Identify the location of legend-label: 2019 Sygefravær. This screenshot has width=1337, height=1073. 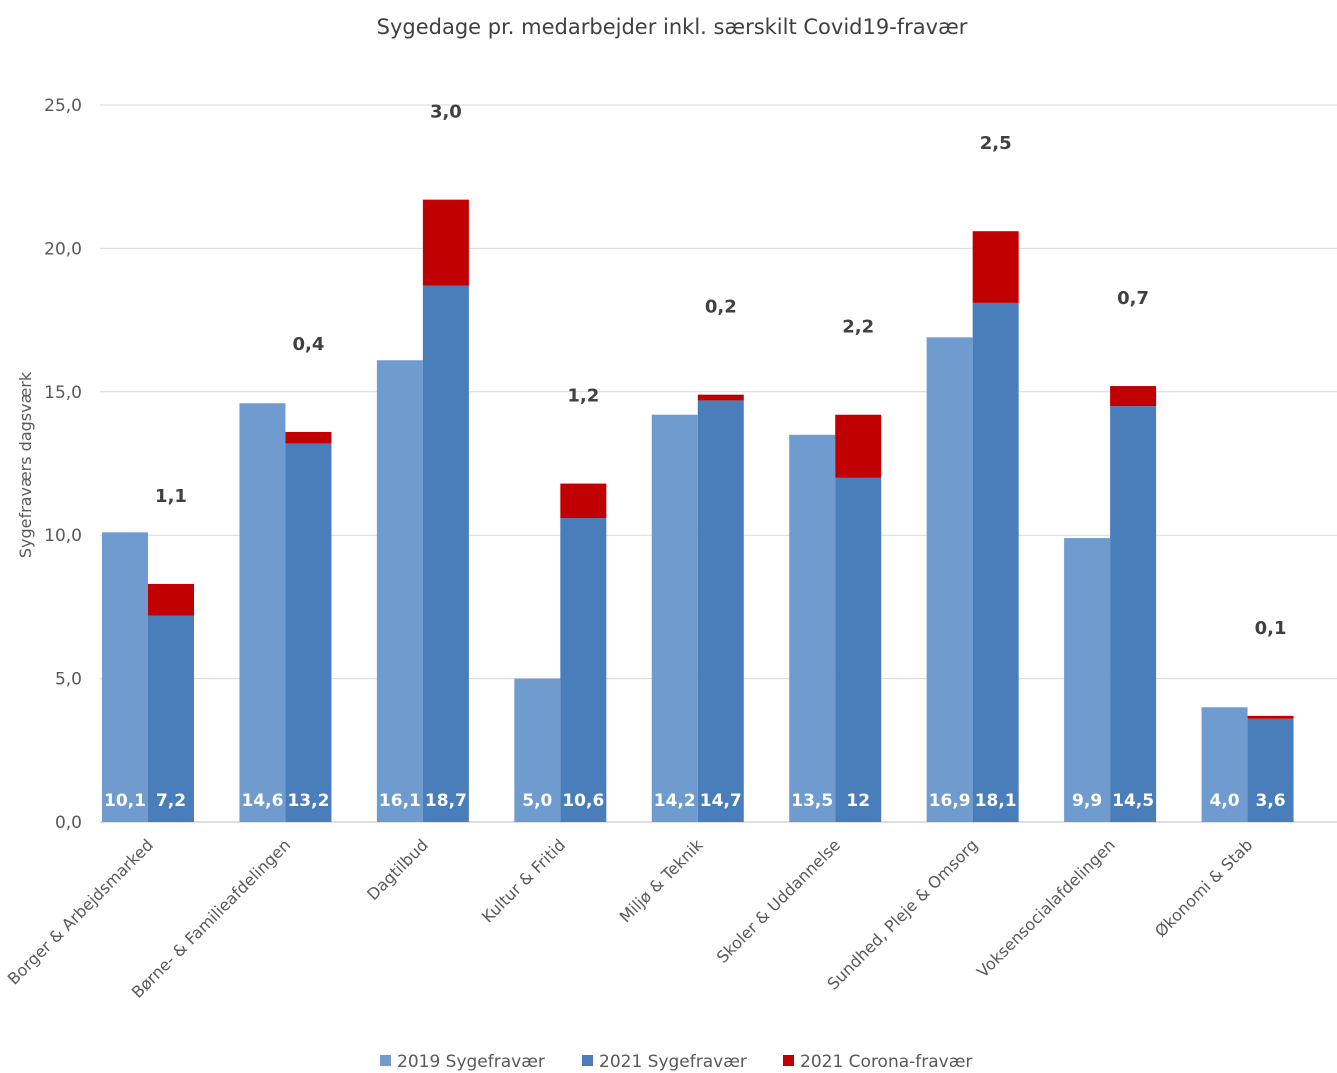
(471, 1062).